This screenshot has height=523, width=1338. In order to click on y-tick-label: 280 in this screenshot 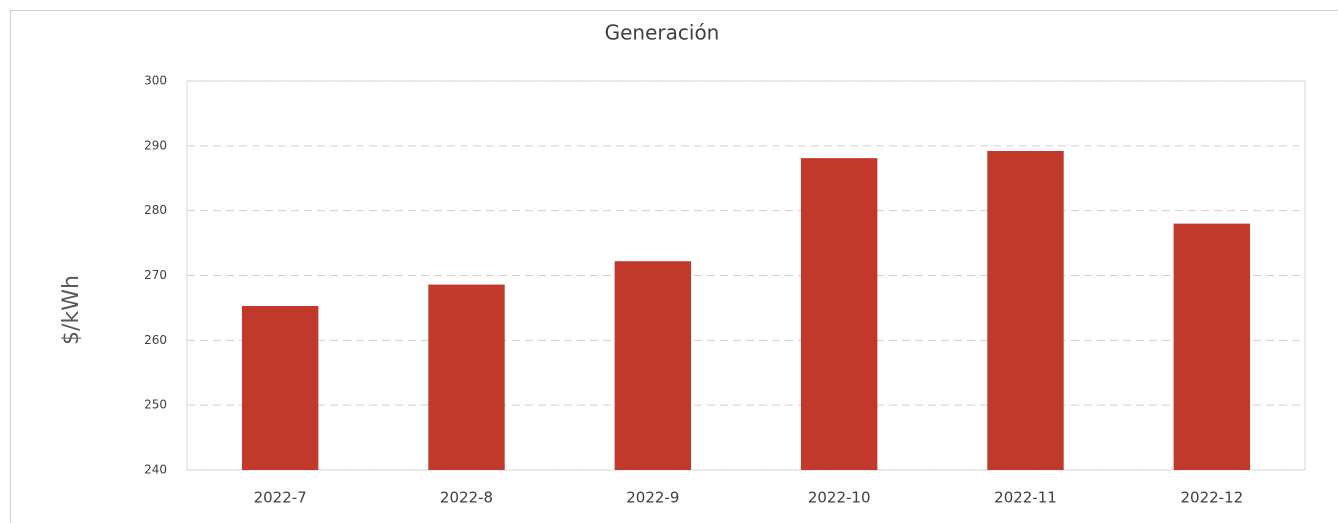, I will do `click(155, 210)`.